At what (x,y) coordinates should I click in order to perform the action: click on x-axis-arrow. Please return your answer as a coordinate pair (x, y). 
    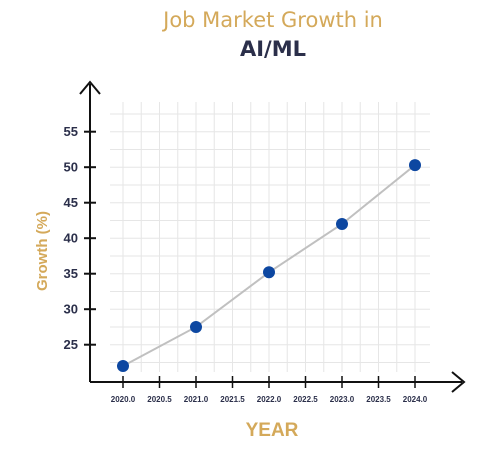
    Looking at the image, I should click on (458, 382).